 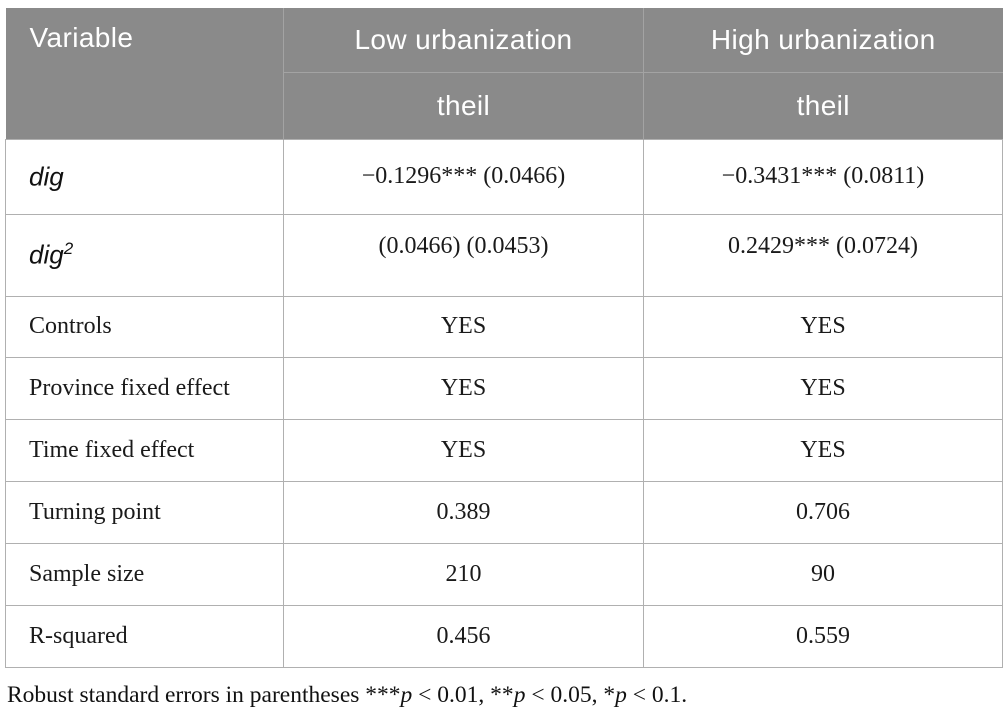 What do you see at coordinates (823, 176) in the screenshot?
I see `cell-high-dig: −0.3431*** (0.0811)` at bounding box center [823, 176].